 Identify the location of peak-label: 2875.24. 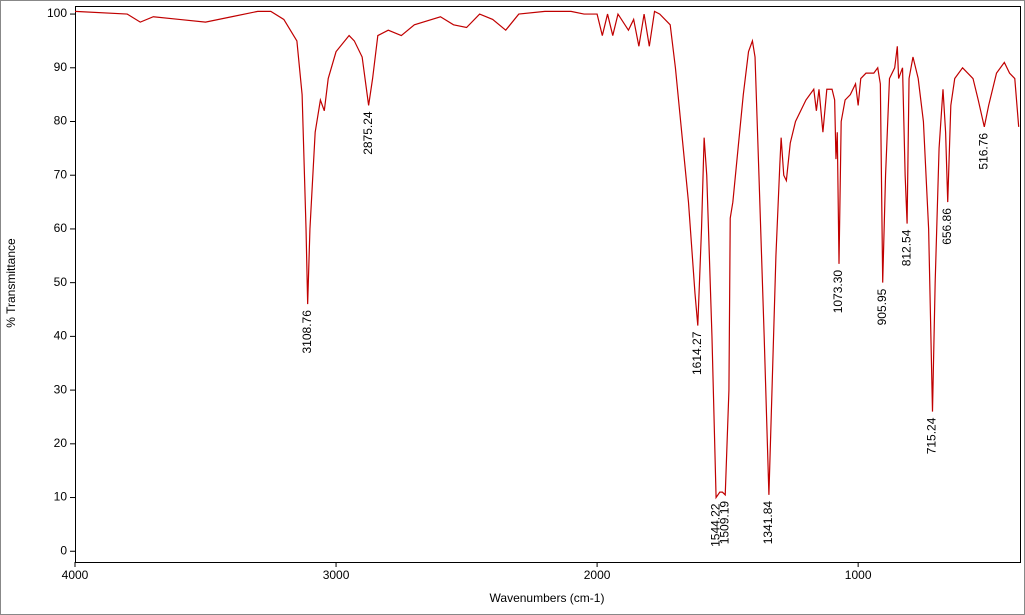
(368, 133).